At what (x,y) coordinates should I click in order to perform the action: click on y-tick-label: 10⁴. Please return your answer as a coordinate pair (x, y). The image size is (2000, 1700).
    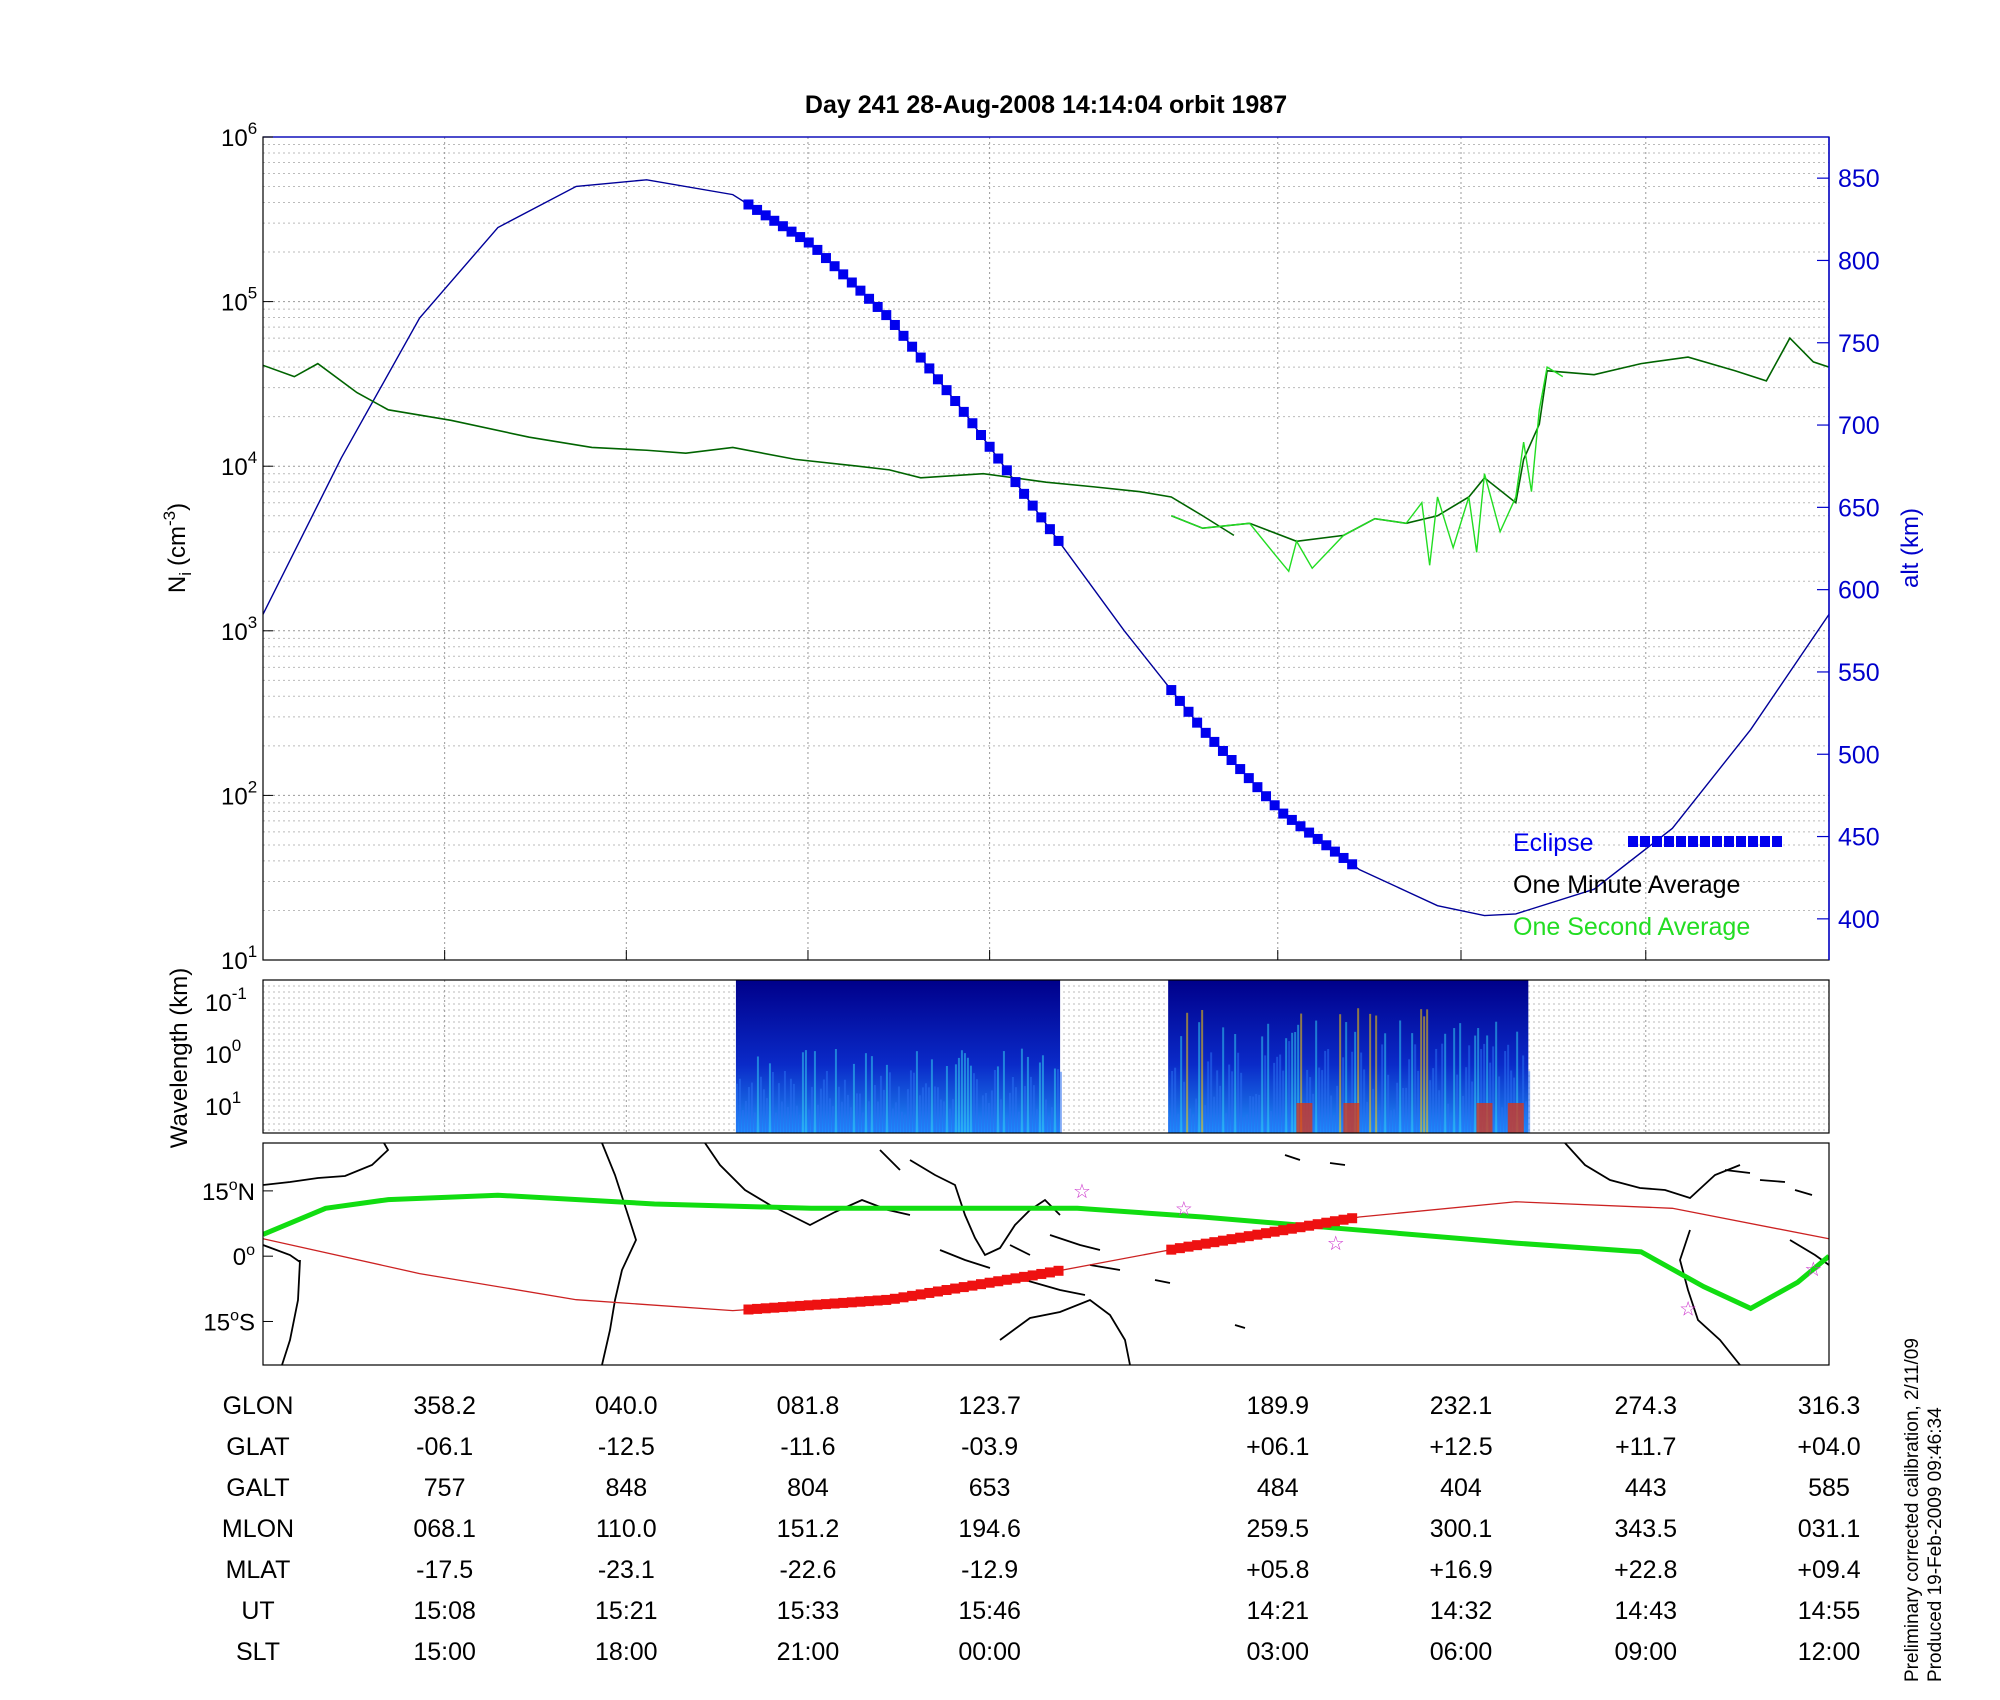
    Looking at the image, I should click on (239, 464).